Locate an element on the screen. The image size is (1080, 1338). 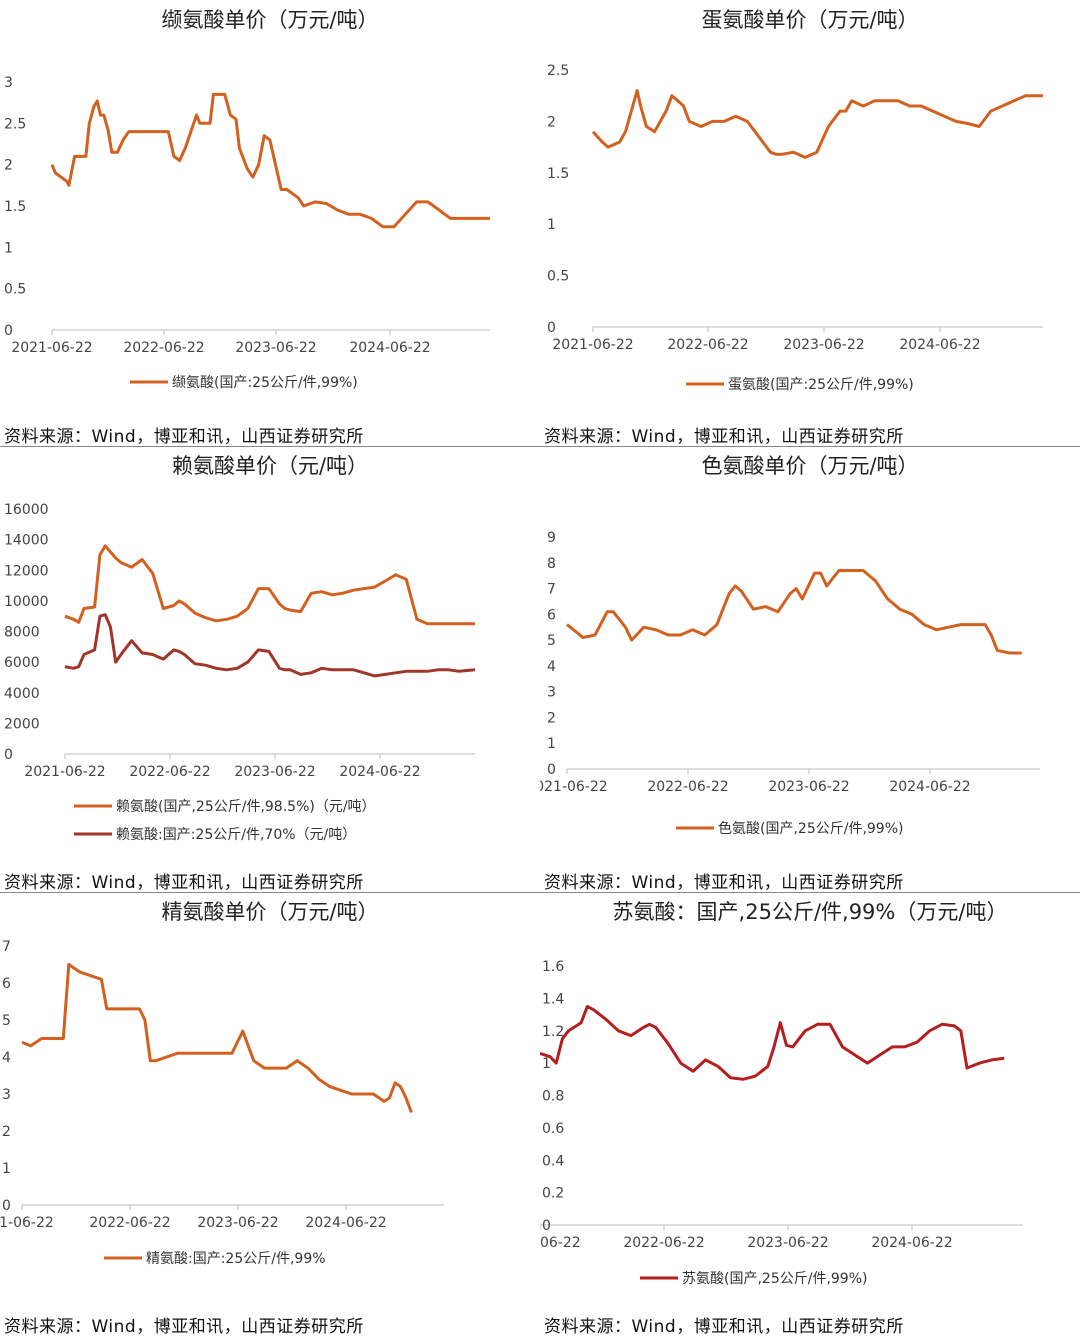
y-tick-label: 0.2 is located at coordinates (553, 1194).